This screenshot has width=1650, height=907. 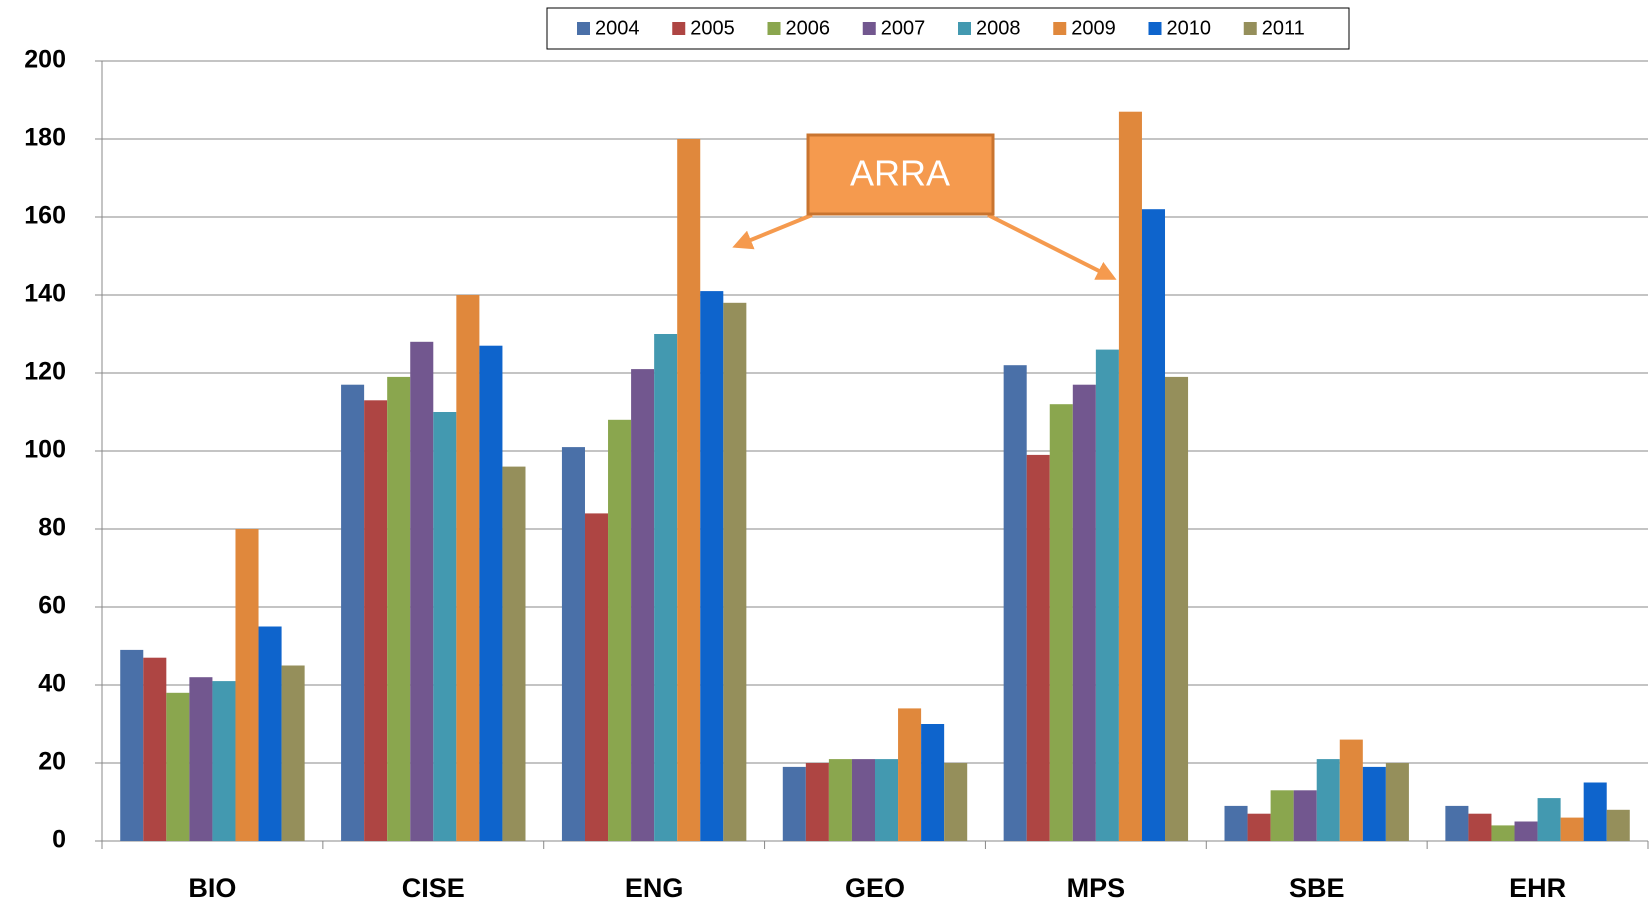 What do you see at coordinates (1317, 888) in the screenshot?
I see `x-tick-label: SBE` at bounding box center [1317, 888].